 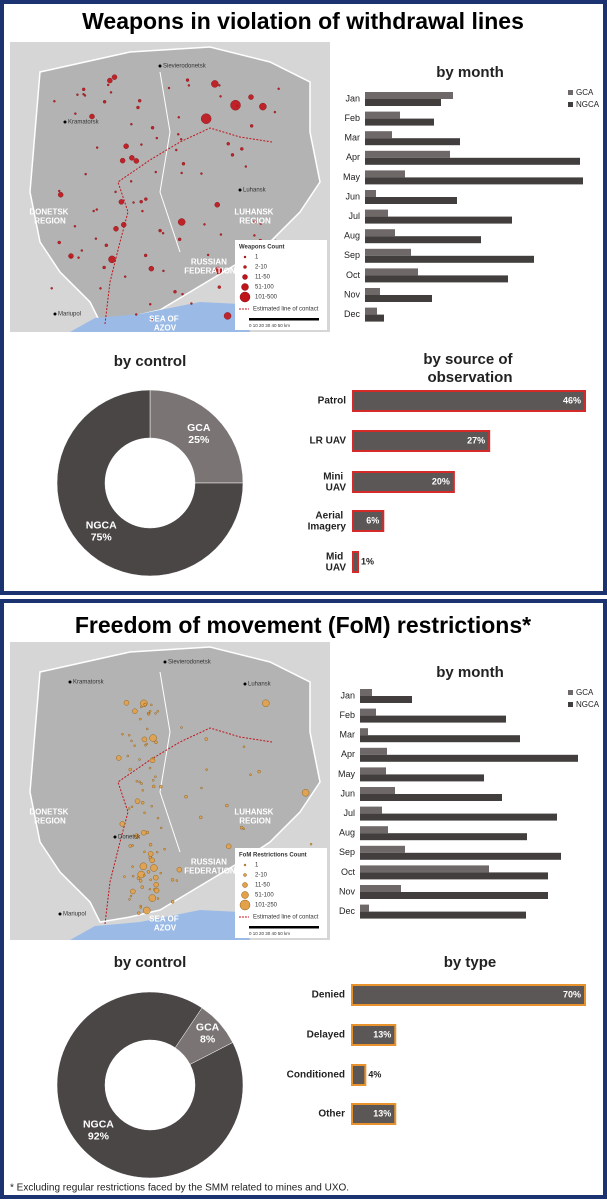 I want to click on region-label: SEA OF AZOV, so click(x=165, y=324).